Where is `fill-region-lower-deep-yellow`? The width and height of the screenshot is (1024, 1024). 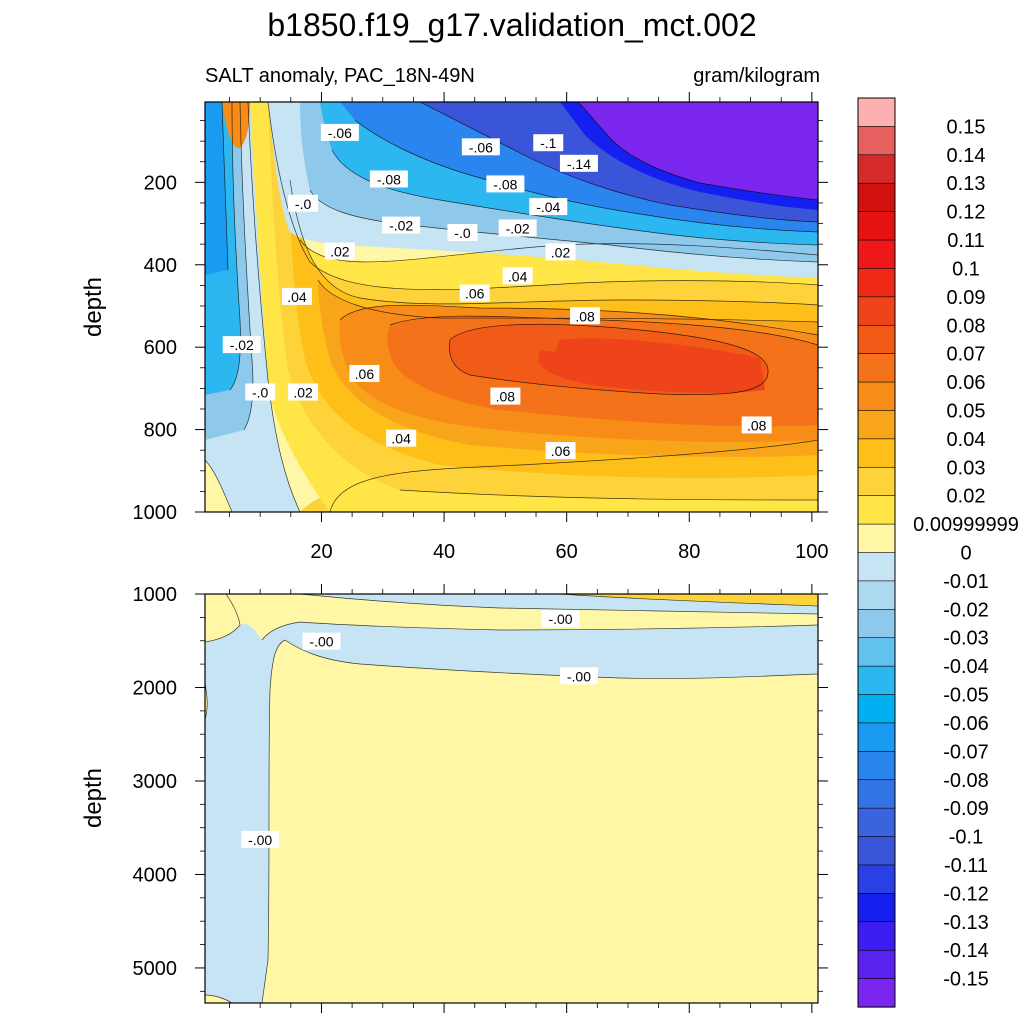
fill-region-lower-deep-yellow is located at coordinates (689, 600).